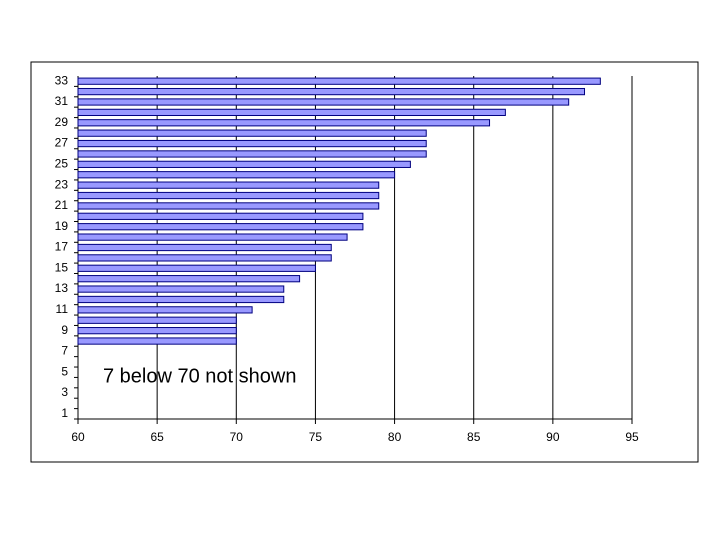 Image resolution: width=720 pixels, height=540 pixels. Describe the element at coordinates (62, 184) in the screenshot. I see `y-tick-label: 23` at that location.